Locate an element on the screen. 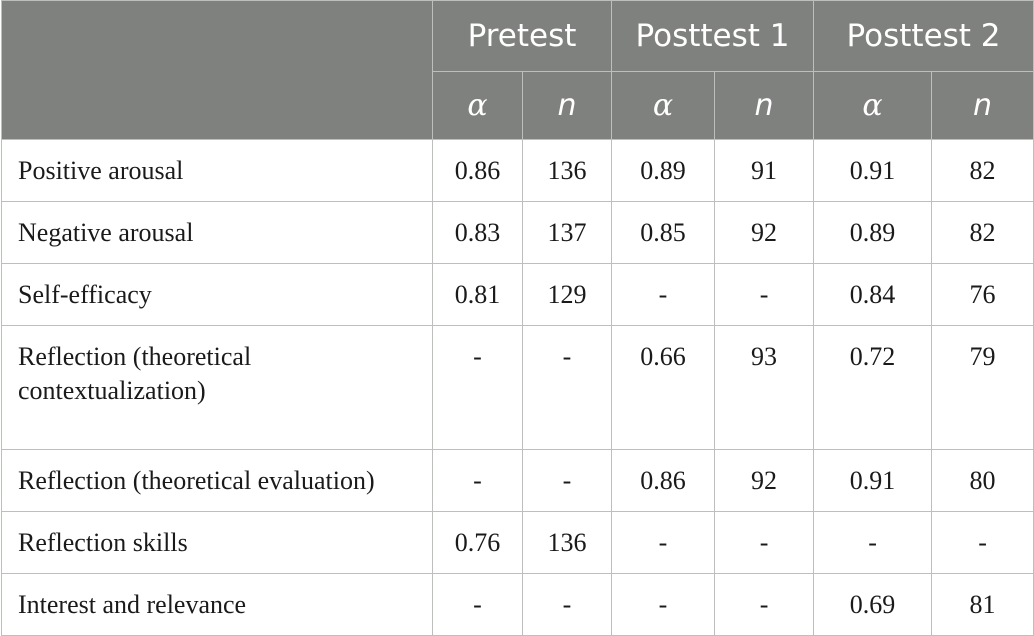  cell-value: 76 is located at coordinates (982, 294).